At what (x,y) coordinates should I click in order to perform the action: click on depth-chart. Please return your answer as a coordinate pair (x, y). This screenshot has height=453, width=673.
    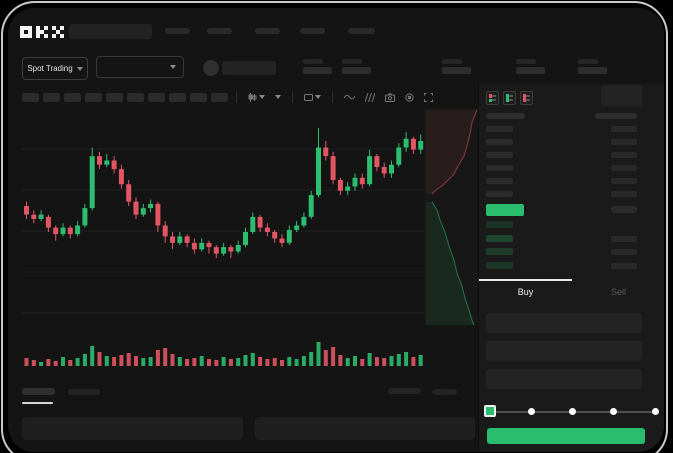
    Looking at the image, I should click on (451, 216).